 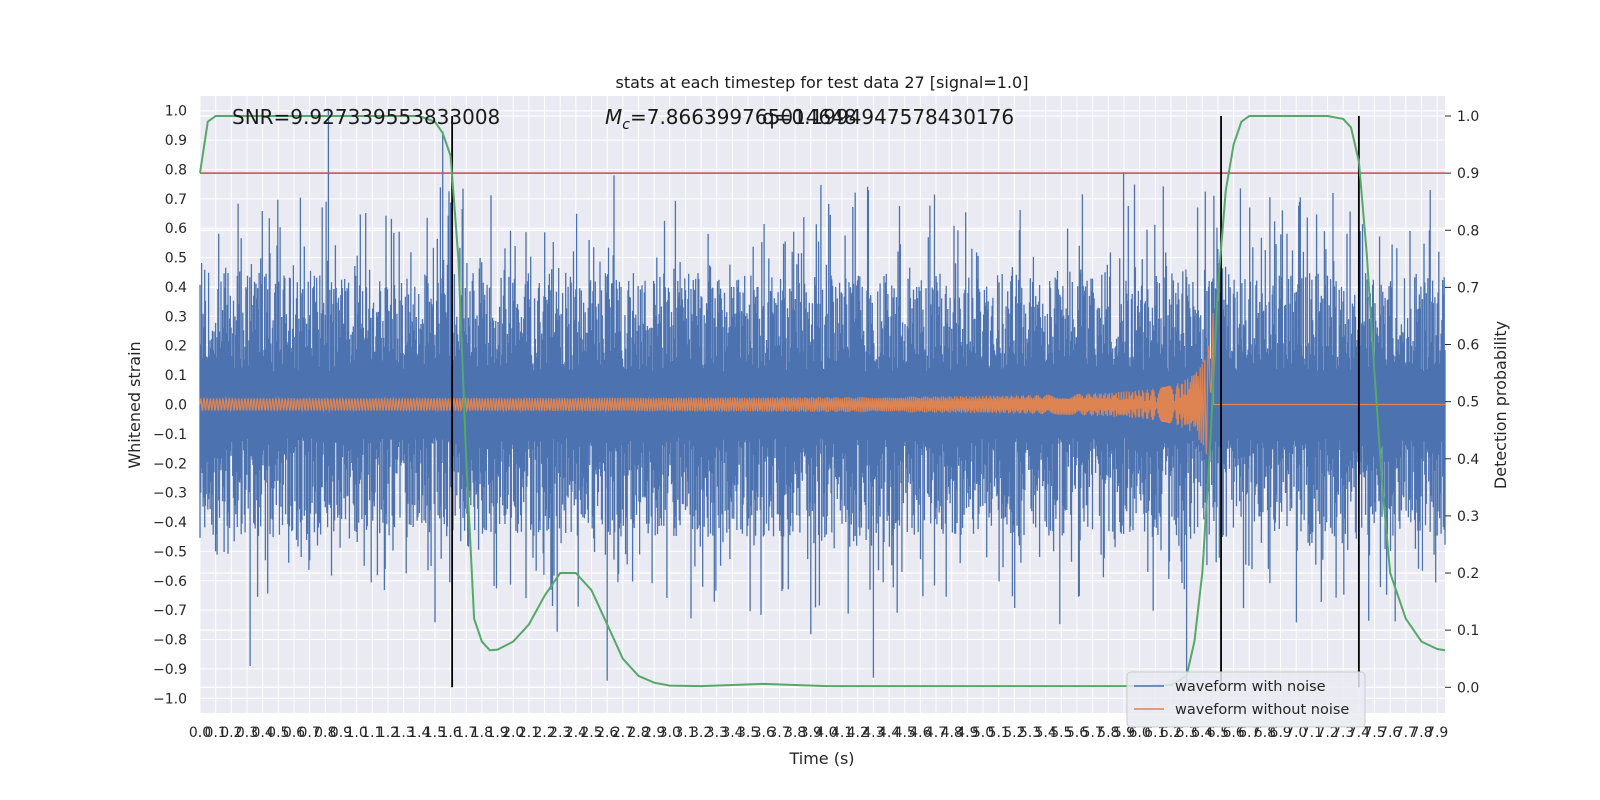 I want to click on x-tick-label: 0.1, so click(x=216, y=733).